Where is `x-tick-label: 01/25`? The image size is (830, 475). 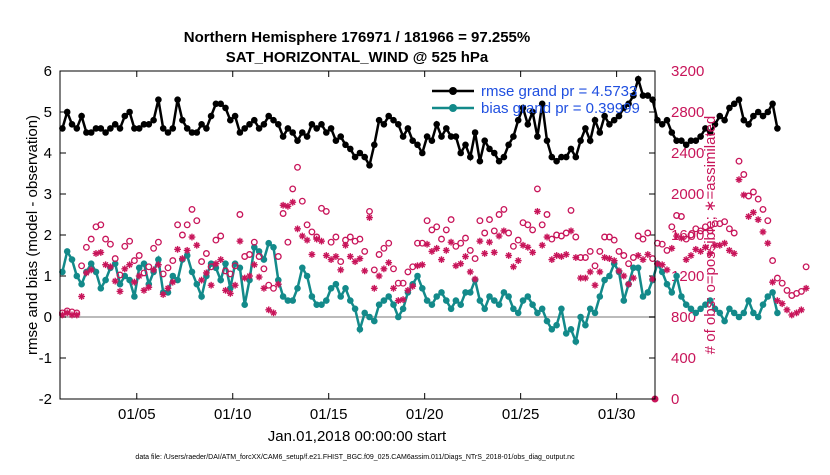
x-tick-label: 01/25 is located at coordinates (521, 414).